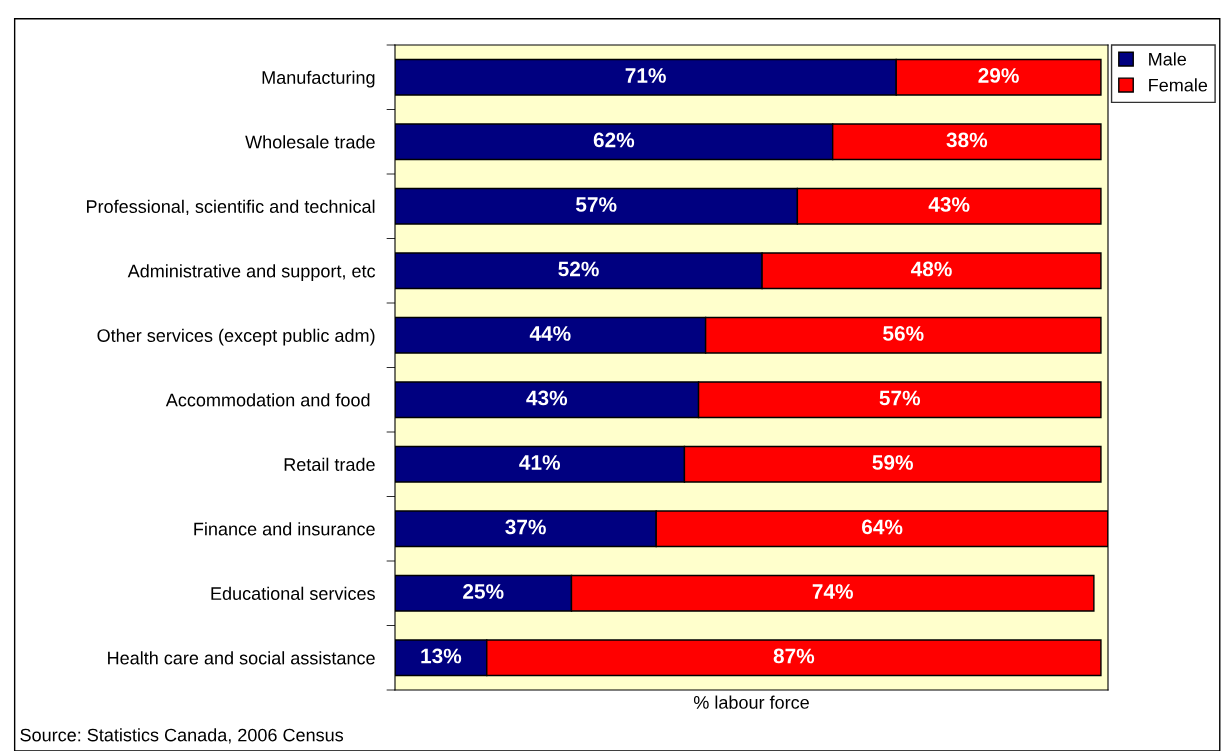  Describe the element at coordinates (931, 269) in the screenshot. I see `data-label: 48%` at that location.